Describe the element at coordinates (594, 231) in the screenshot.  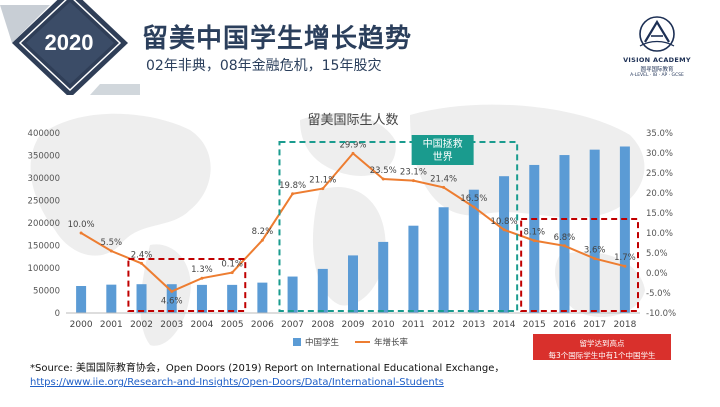
I see `bar-2017` at that location.